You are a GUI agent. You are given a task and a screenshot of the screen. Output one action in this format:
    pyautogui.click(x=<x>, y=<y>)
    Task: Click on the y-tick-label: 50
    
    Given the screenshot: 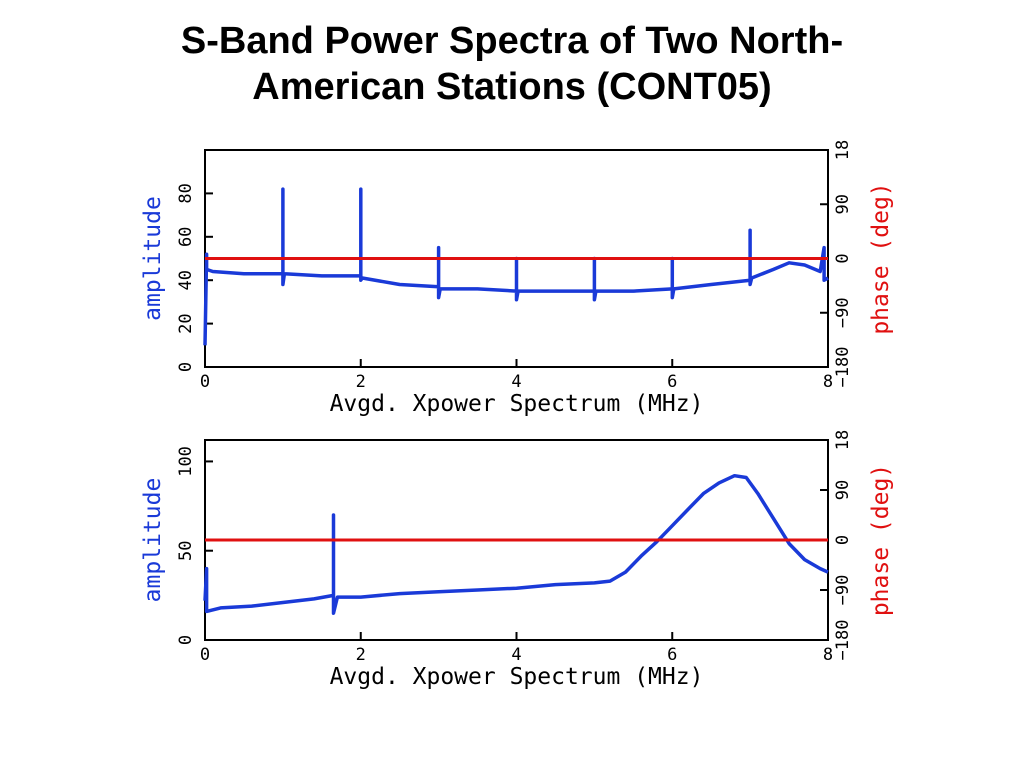 What is the action you would take?
    pyautogui.click(x=186, y=550)
    